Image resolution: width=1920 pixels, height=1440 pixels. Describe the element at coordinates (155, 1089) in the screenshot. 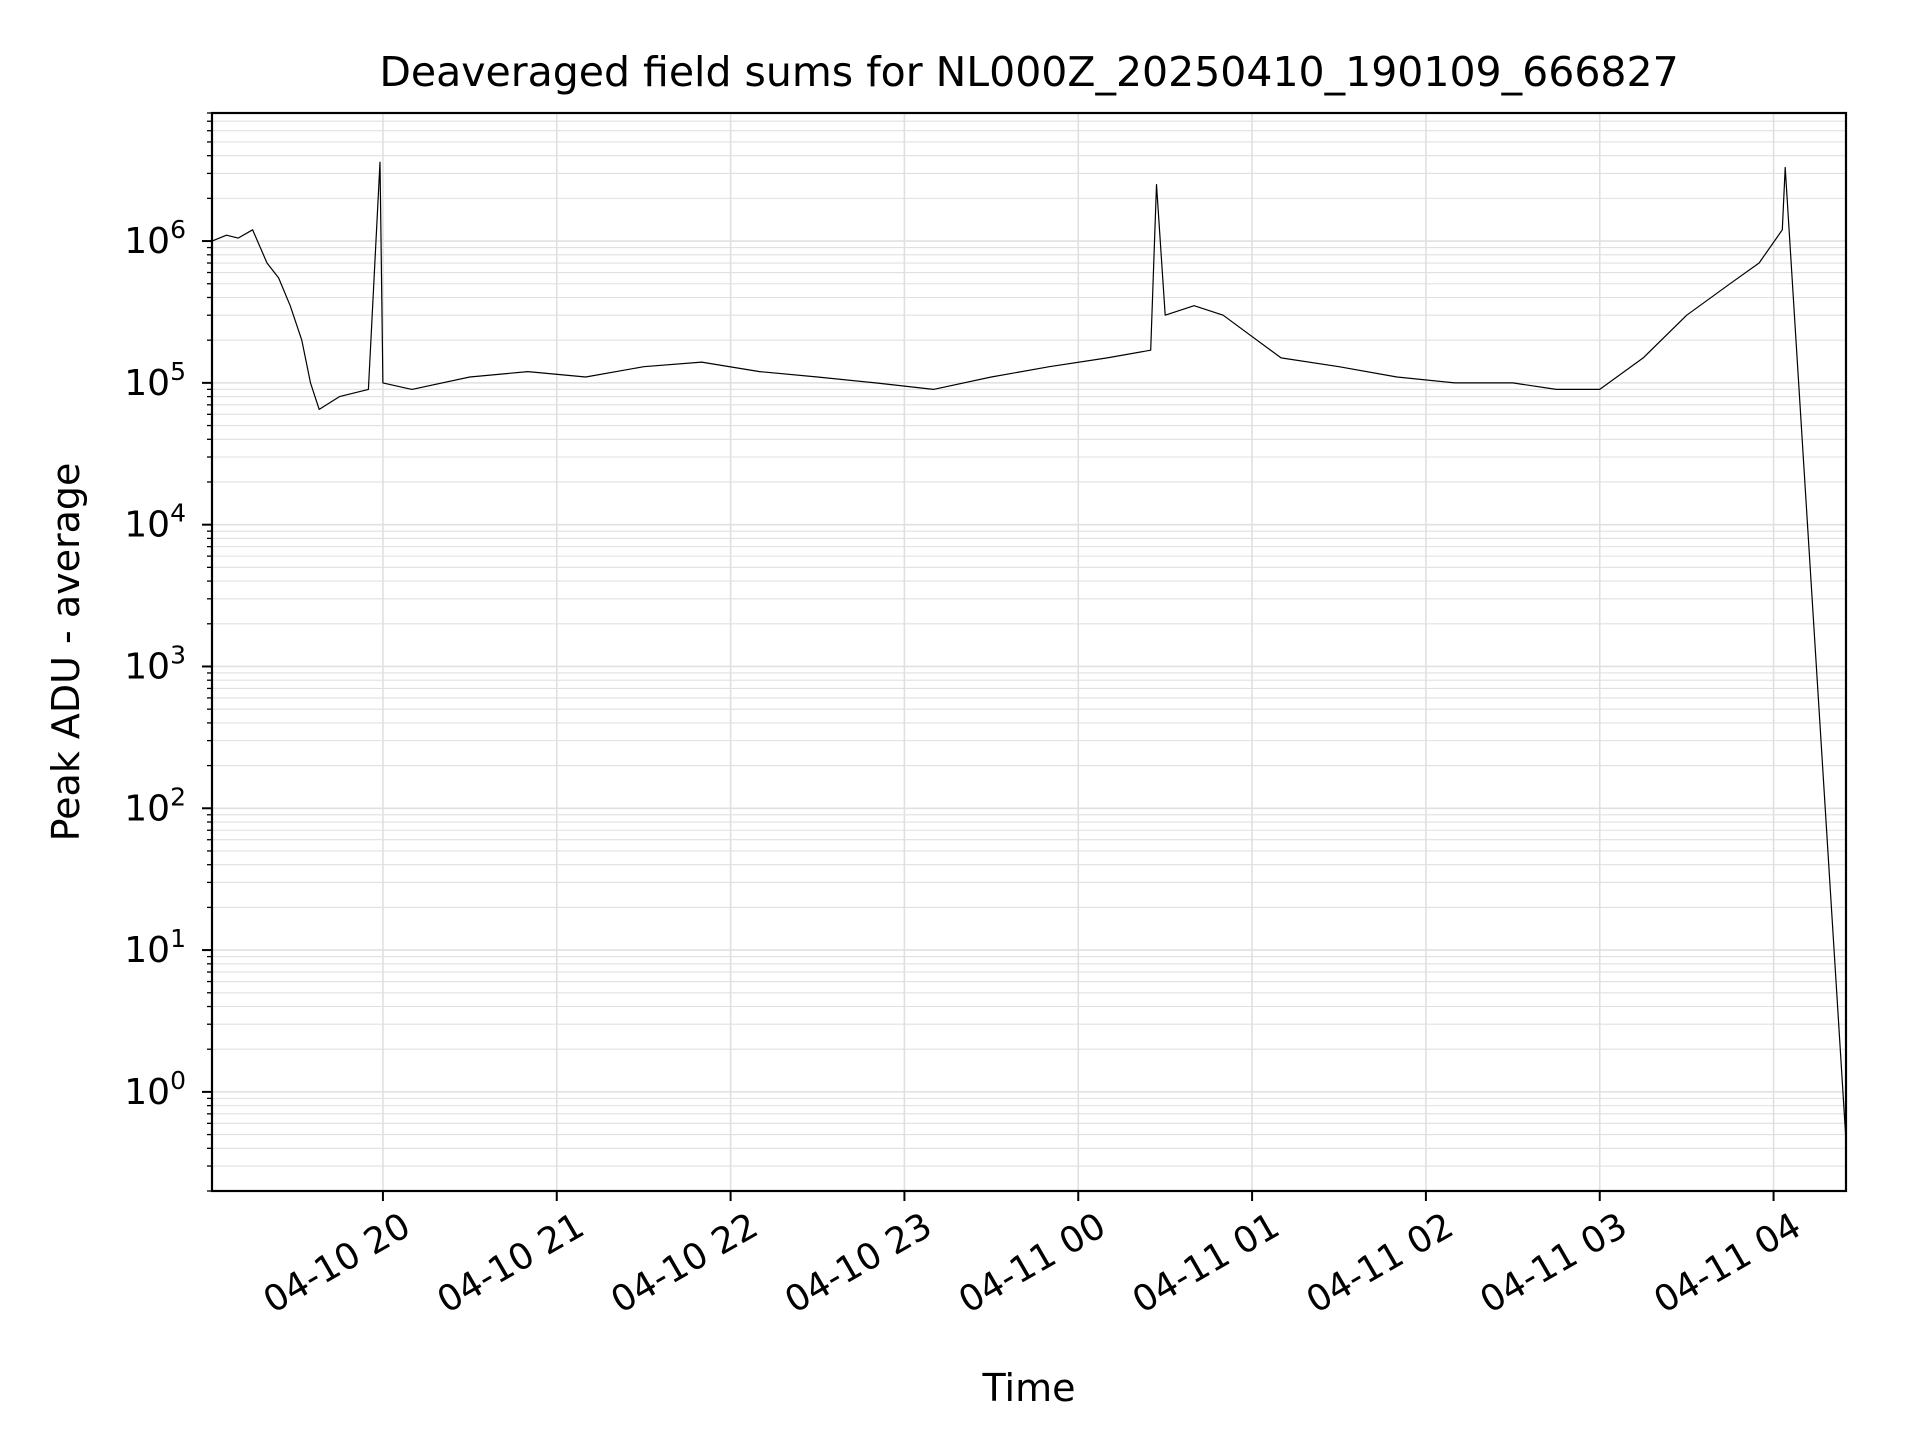

I see `y-tick-label: 10⁰` at that location.